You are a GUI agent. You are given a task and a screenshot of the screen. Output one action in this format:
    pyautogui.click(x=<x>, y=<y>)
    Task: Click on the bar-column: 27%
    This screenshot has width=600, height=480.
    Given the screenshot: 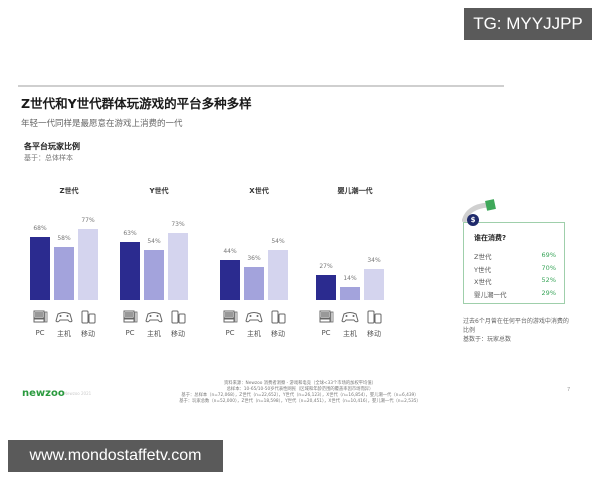 What is the action you would take?
    pyautogui.click(x=326, y=281)
    